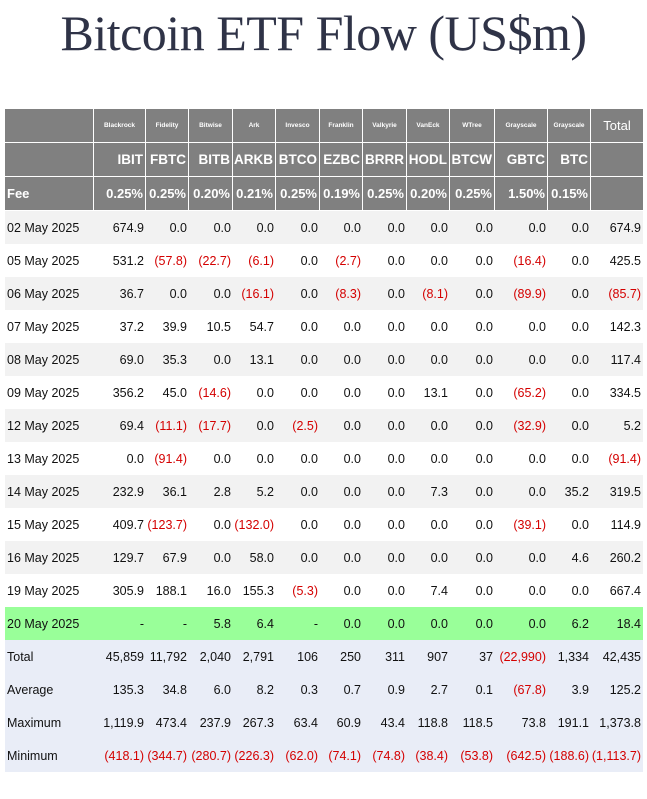 The height and width of the screenshot is (799, 647). I want to click on flow-cell: 16.0, so click(218, 590).